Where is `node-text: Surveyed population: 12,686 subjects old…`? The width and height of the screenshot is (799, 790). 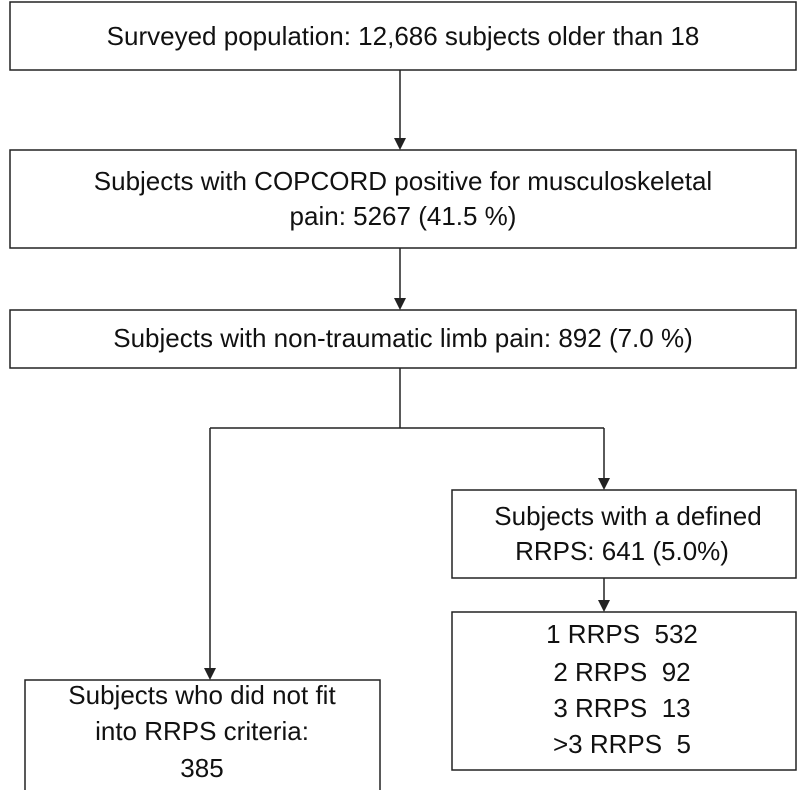
node-text: Surveyed population: 12,686 subjects old… is located at coordinates (403, 36).